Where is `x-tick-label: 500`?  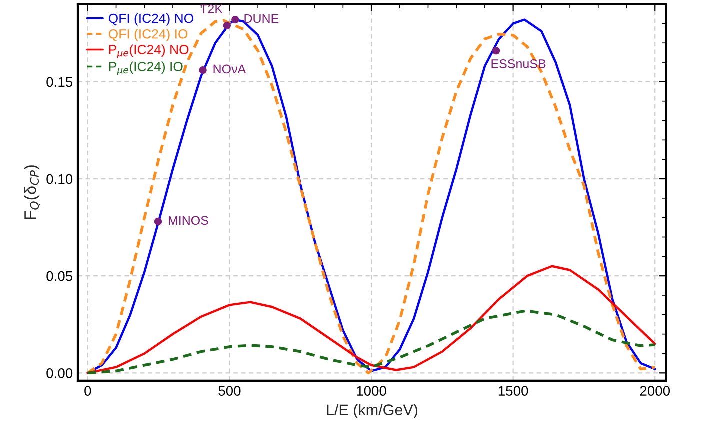
x-tick-label: 500 is located at coordinates (229, 391).